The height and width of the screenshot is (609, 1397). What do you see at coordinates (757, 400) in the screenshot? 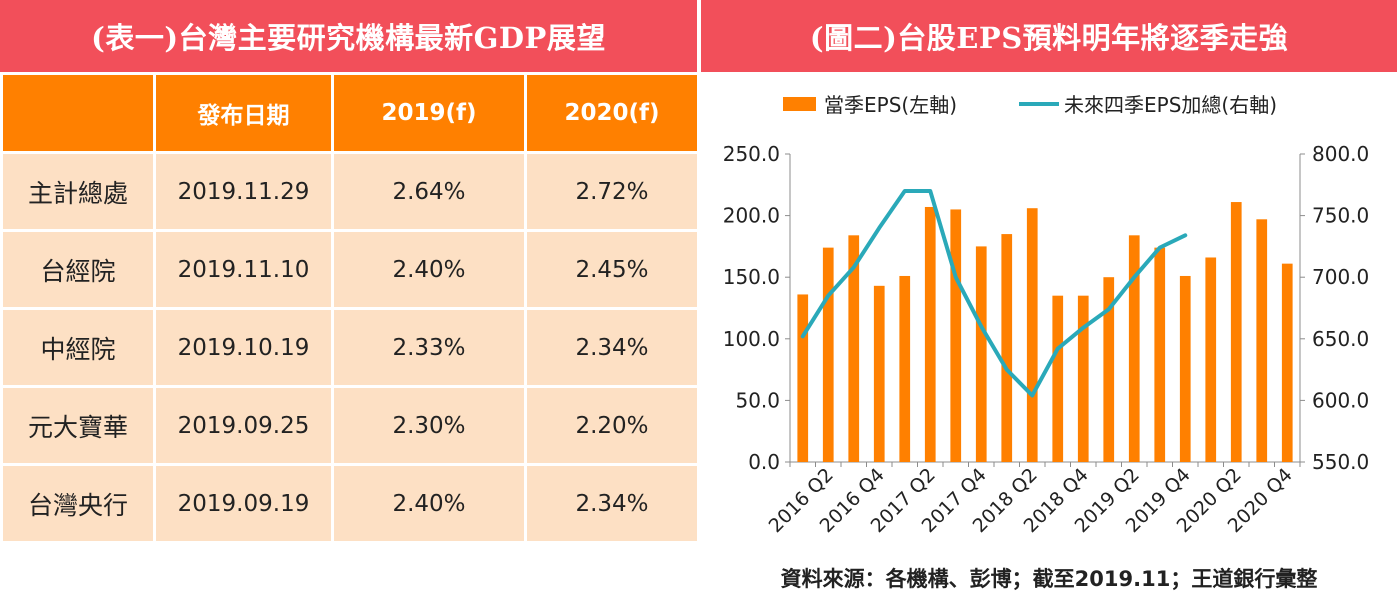
I see `left-y-tick-label: 50.0` at bounding box center [757, 400].